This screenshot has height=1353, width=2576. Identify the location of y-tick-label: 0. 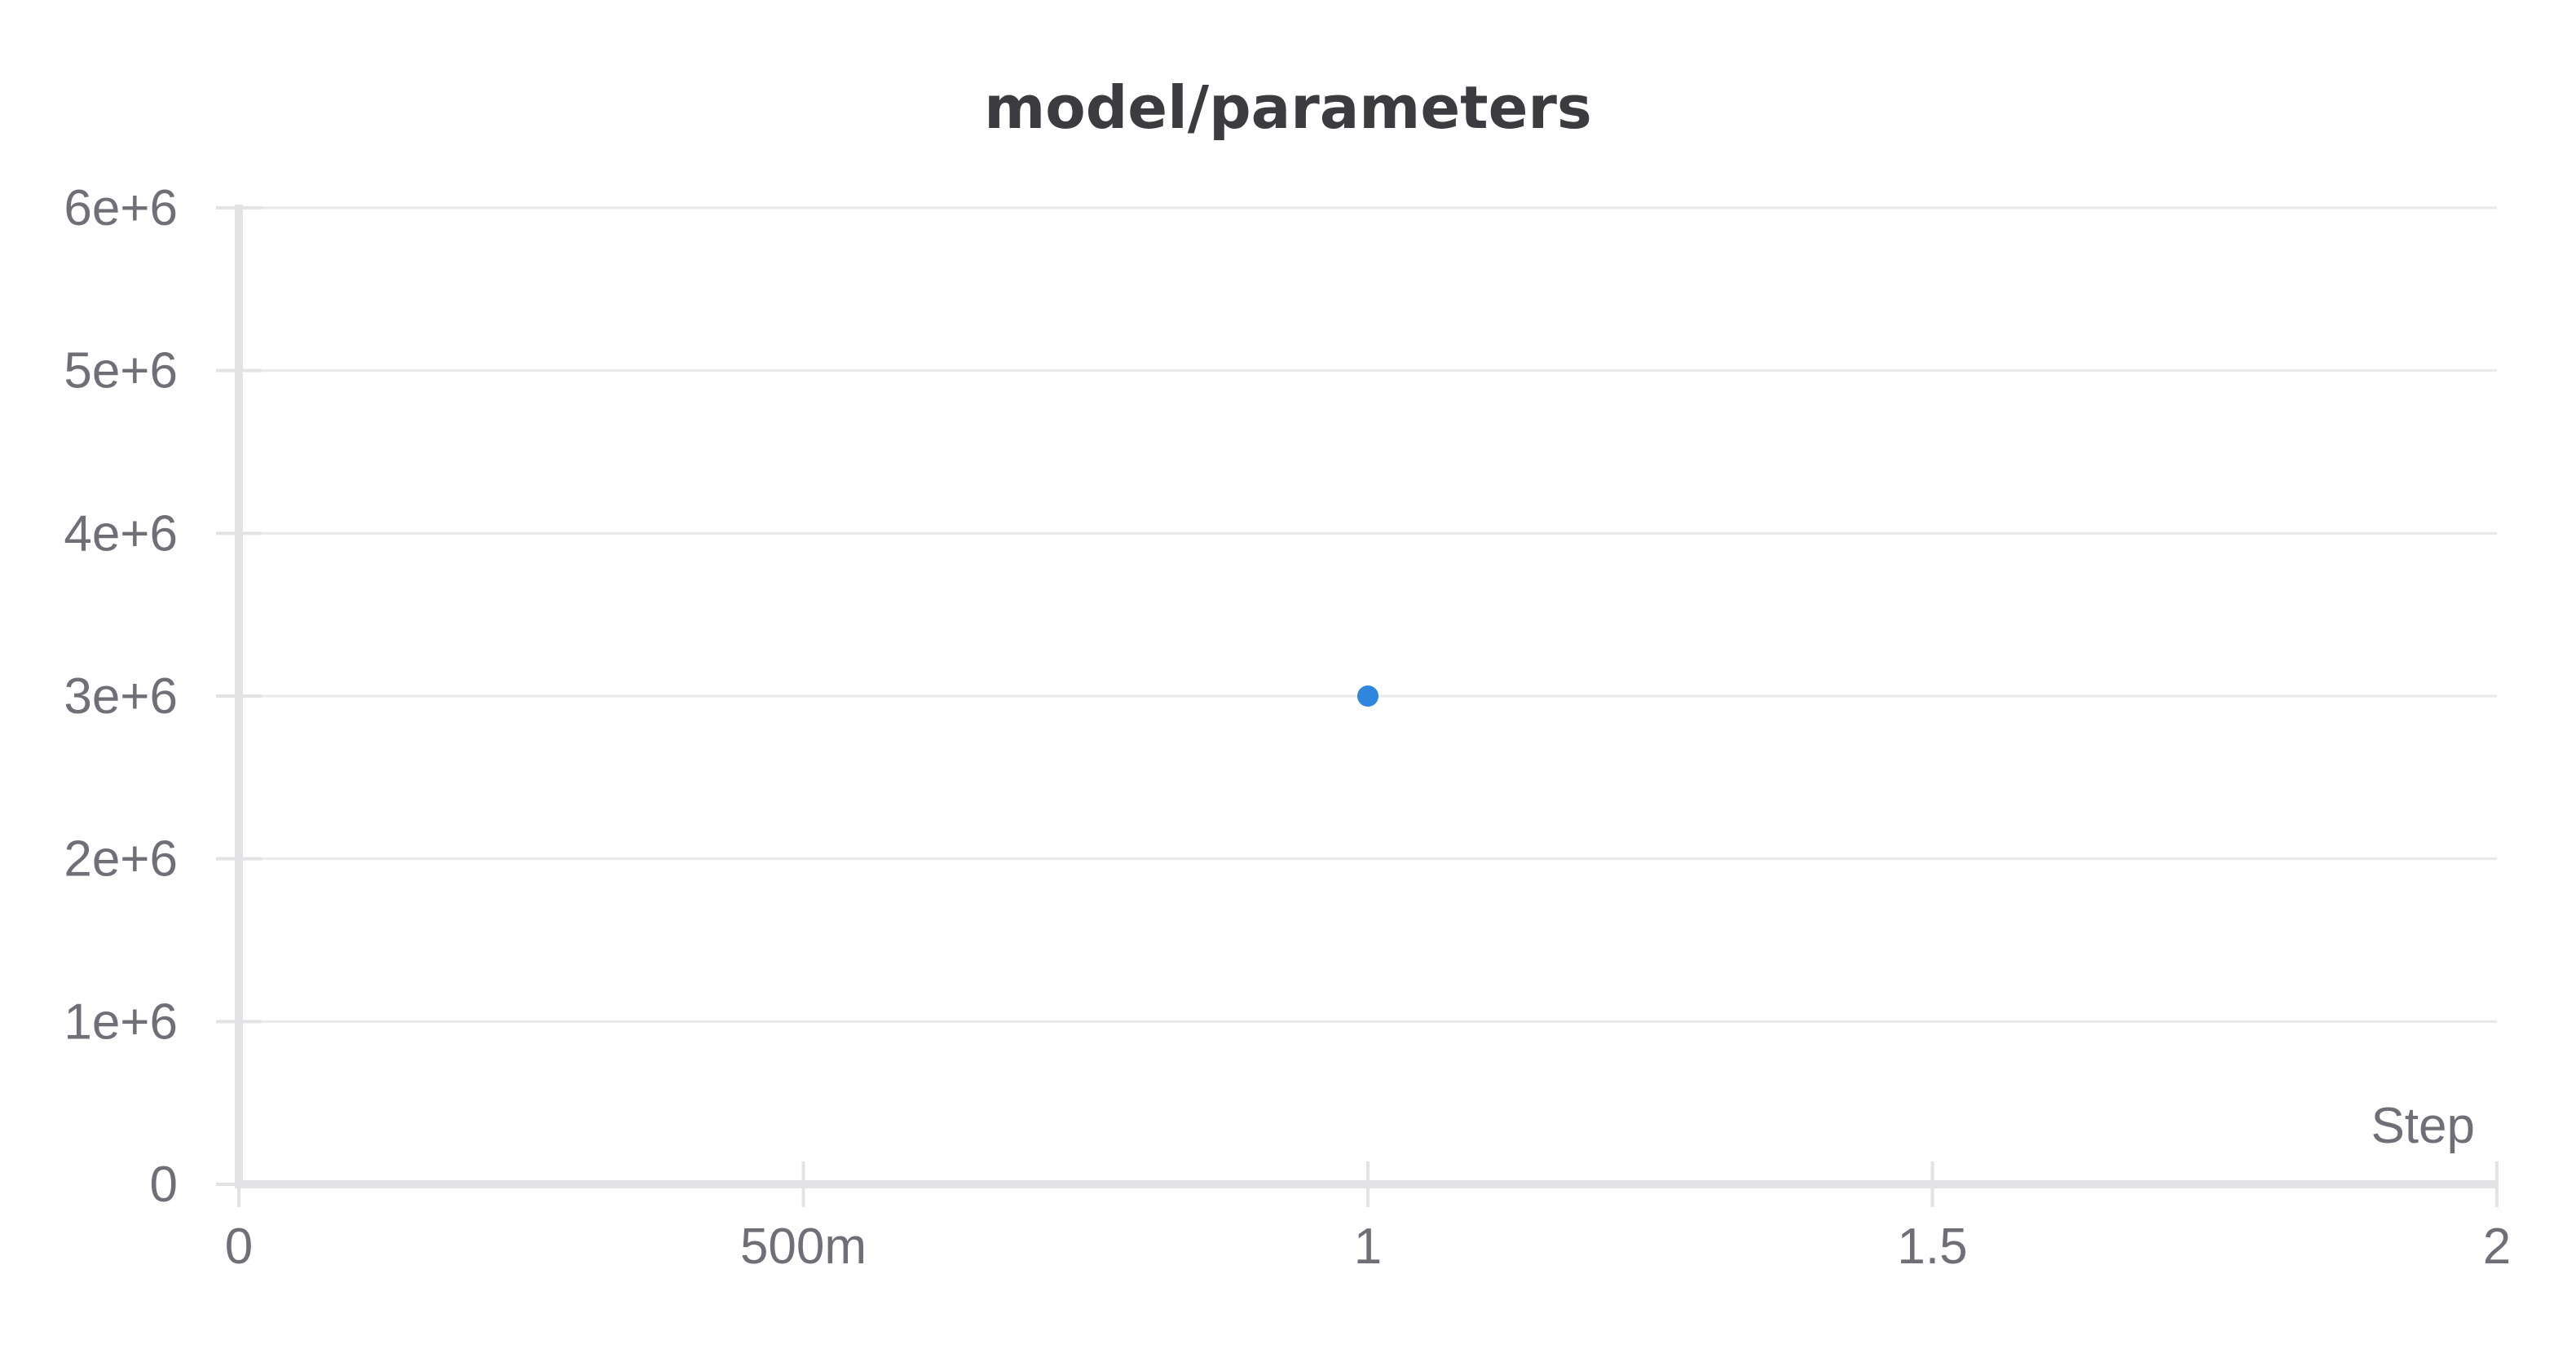
(164, 1185).